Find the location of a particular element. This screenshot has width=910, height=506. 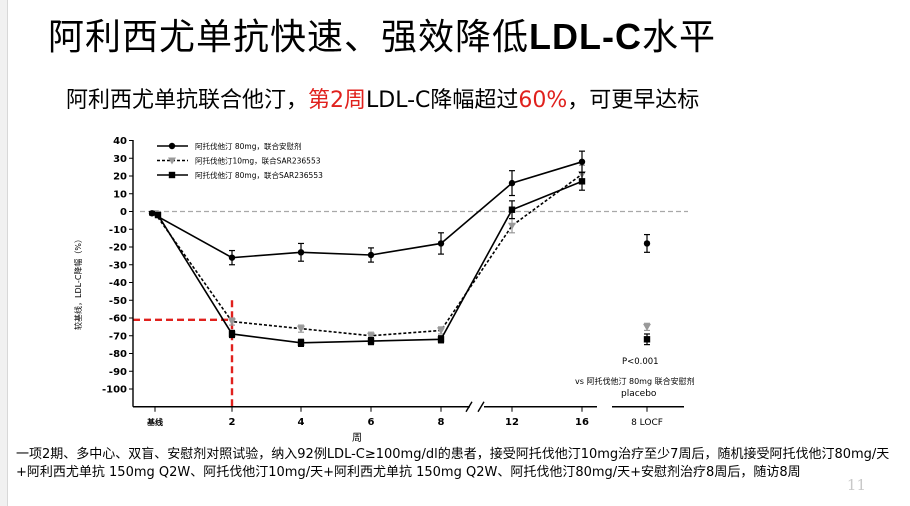

y-tick-label: -60 is located at coordinates (118, 319).